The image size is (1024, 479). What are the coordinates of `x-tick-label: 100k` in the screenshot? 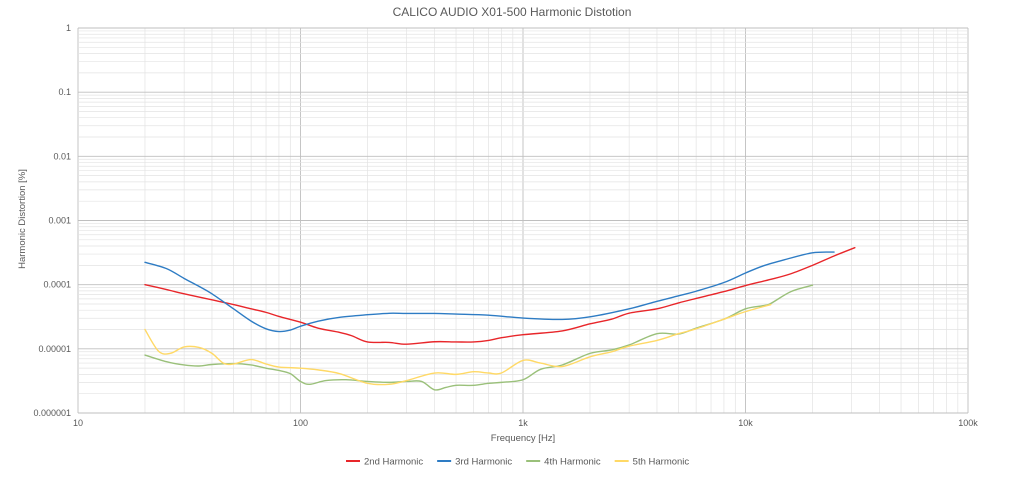 It's located at (968, 423).